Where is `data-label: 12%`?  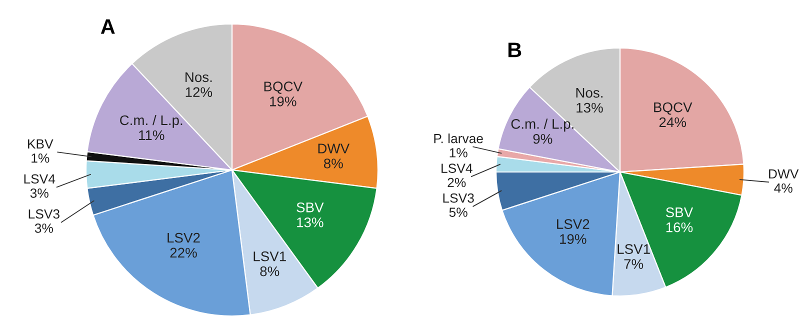 data-label: 12% is located at coordinates (199, 92).